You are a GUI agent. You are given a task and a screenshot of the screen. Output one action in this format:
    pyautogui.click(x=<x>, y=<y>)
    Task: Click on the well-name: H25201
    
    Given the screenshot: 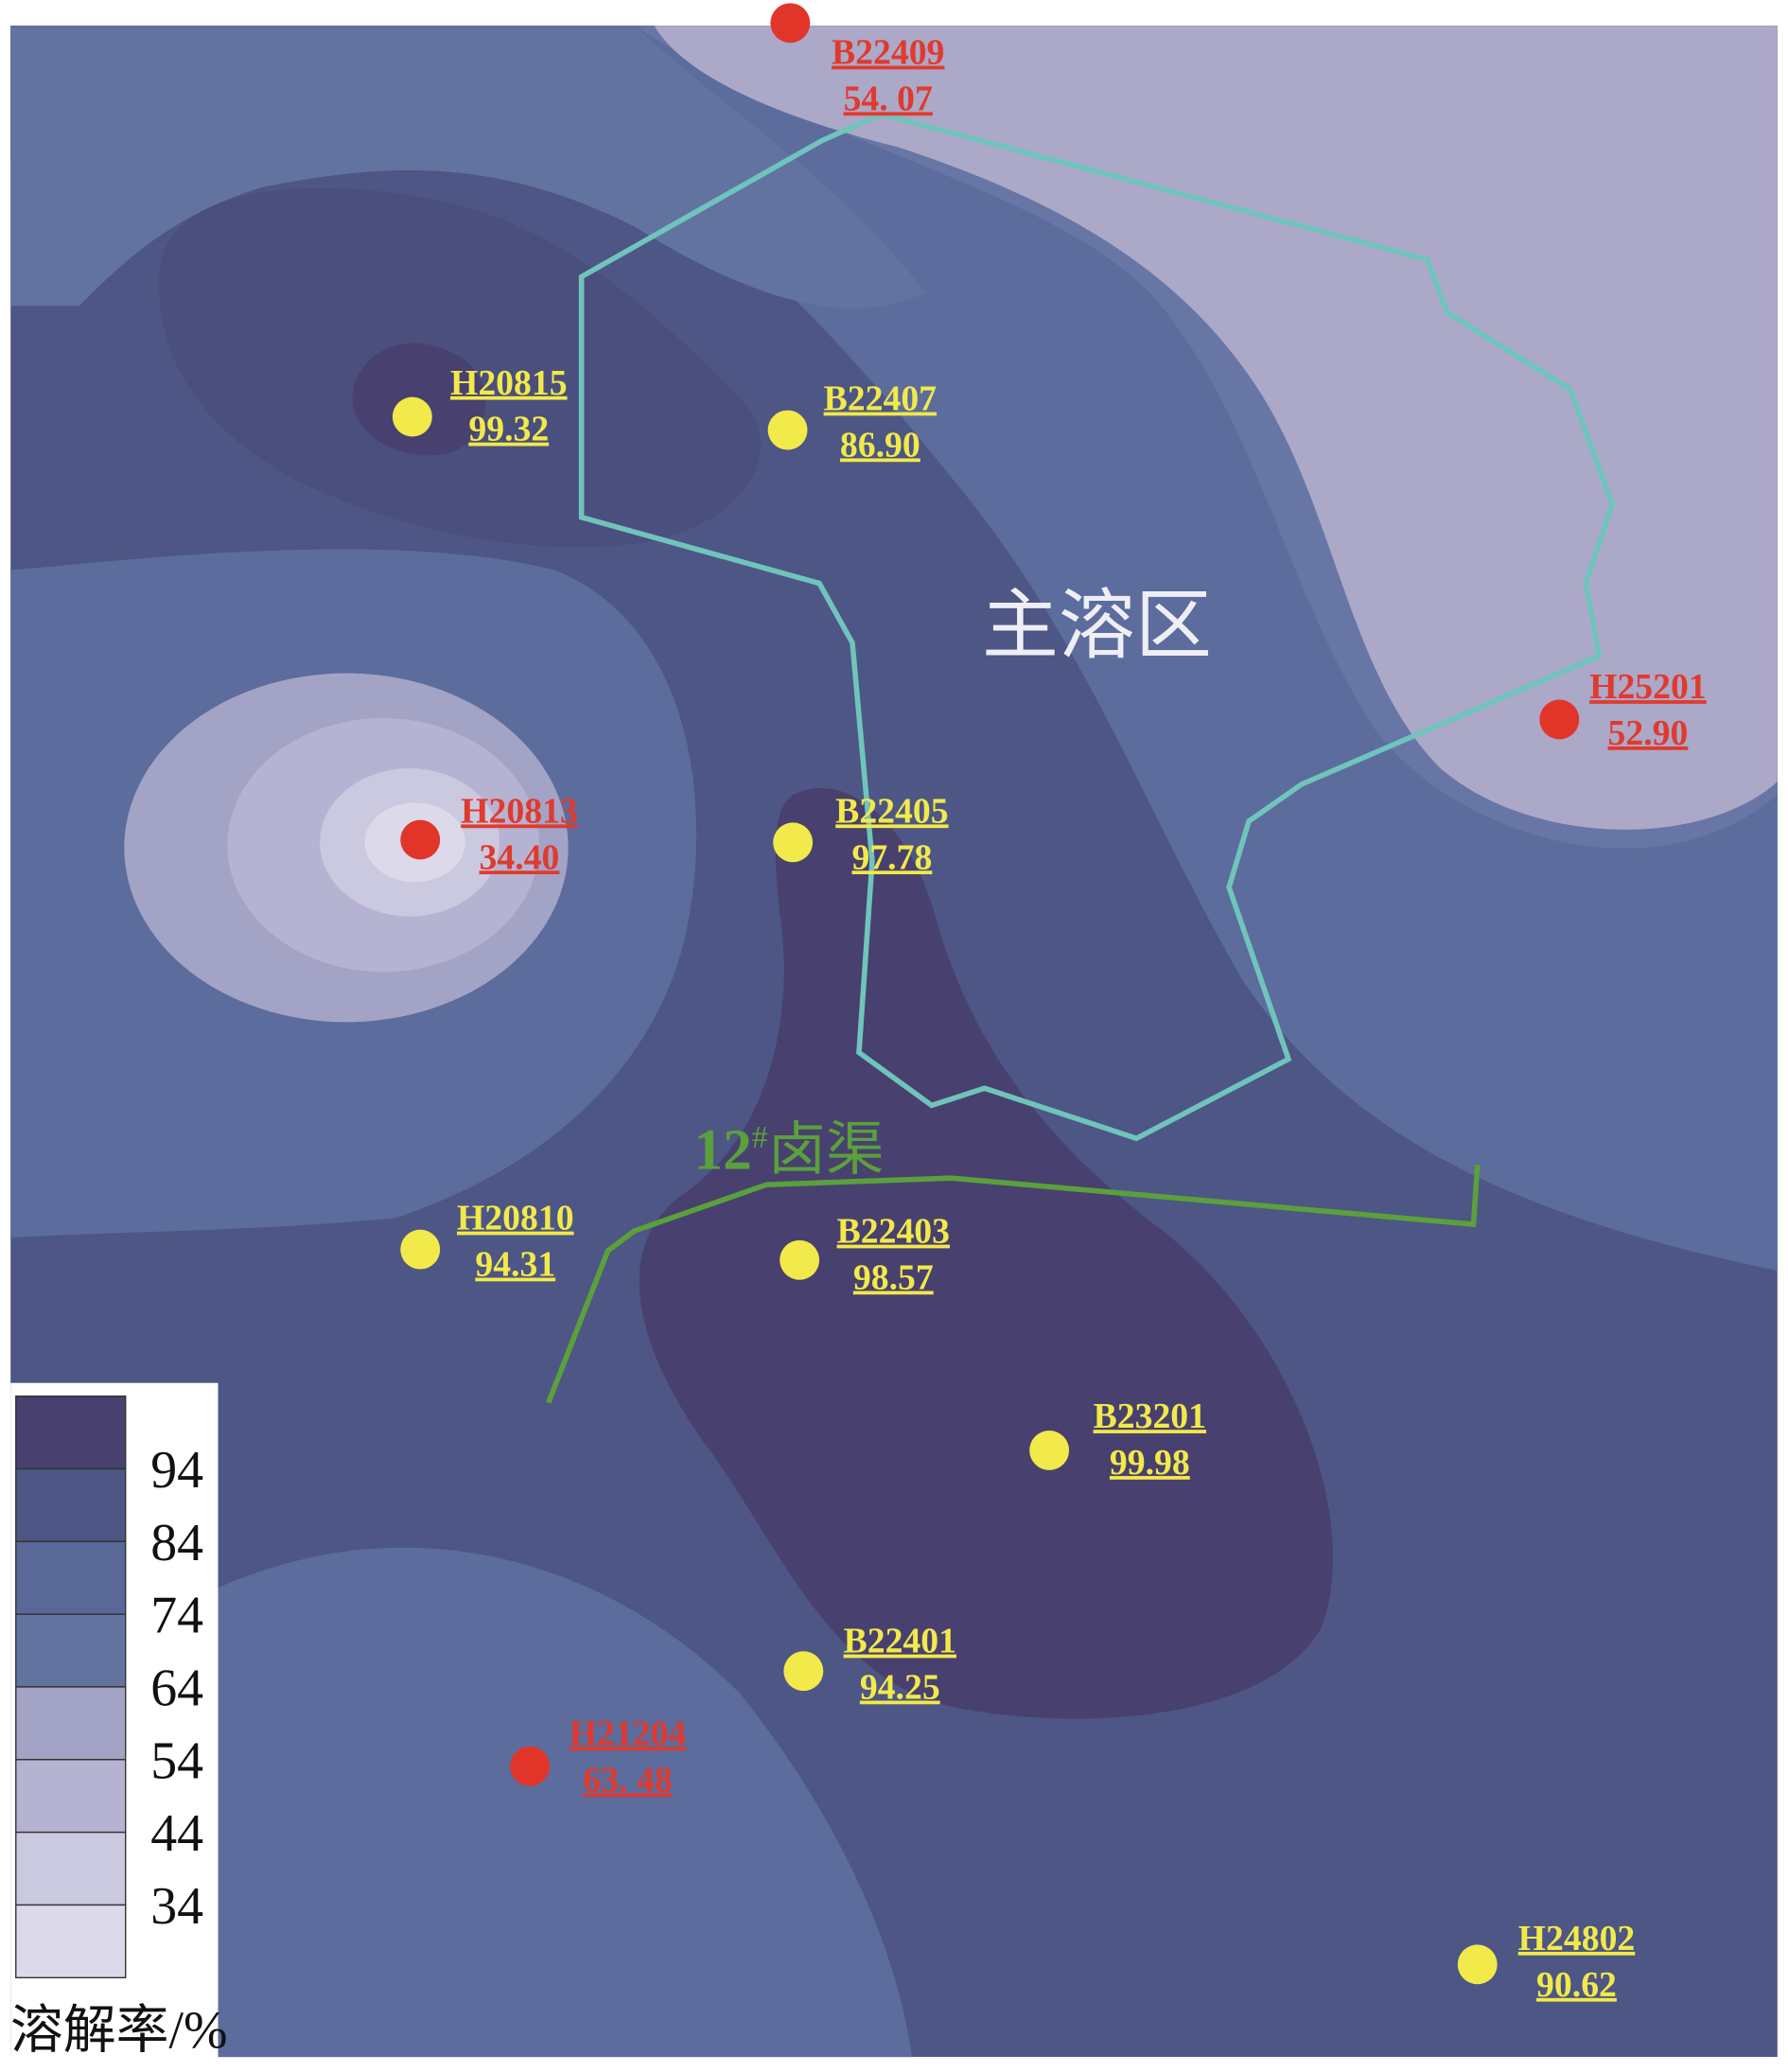 What is the action you would take?
    pyautogui.click(x=1648, y=687)
    